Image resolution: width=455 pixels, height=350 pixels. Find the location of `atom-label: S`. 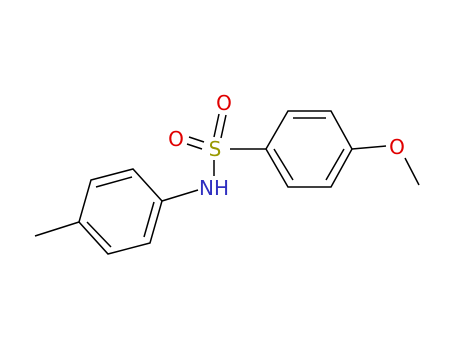

atom-label: S is located at coordinates (215, 149).